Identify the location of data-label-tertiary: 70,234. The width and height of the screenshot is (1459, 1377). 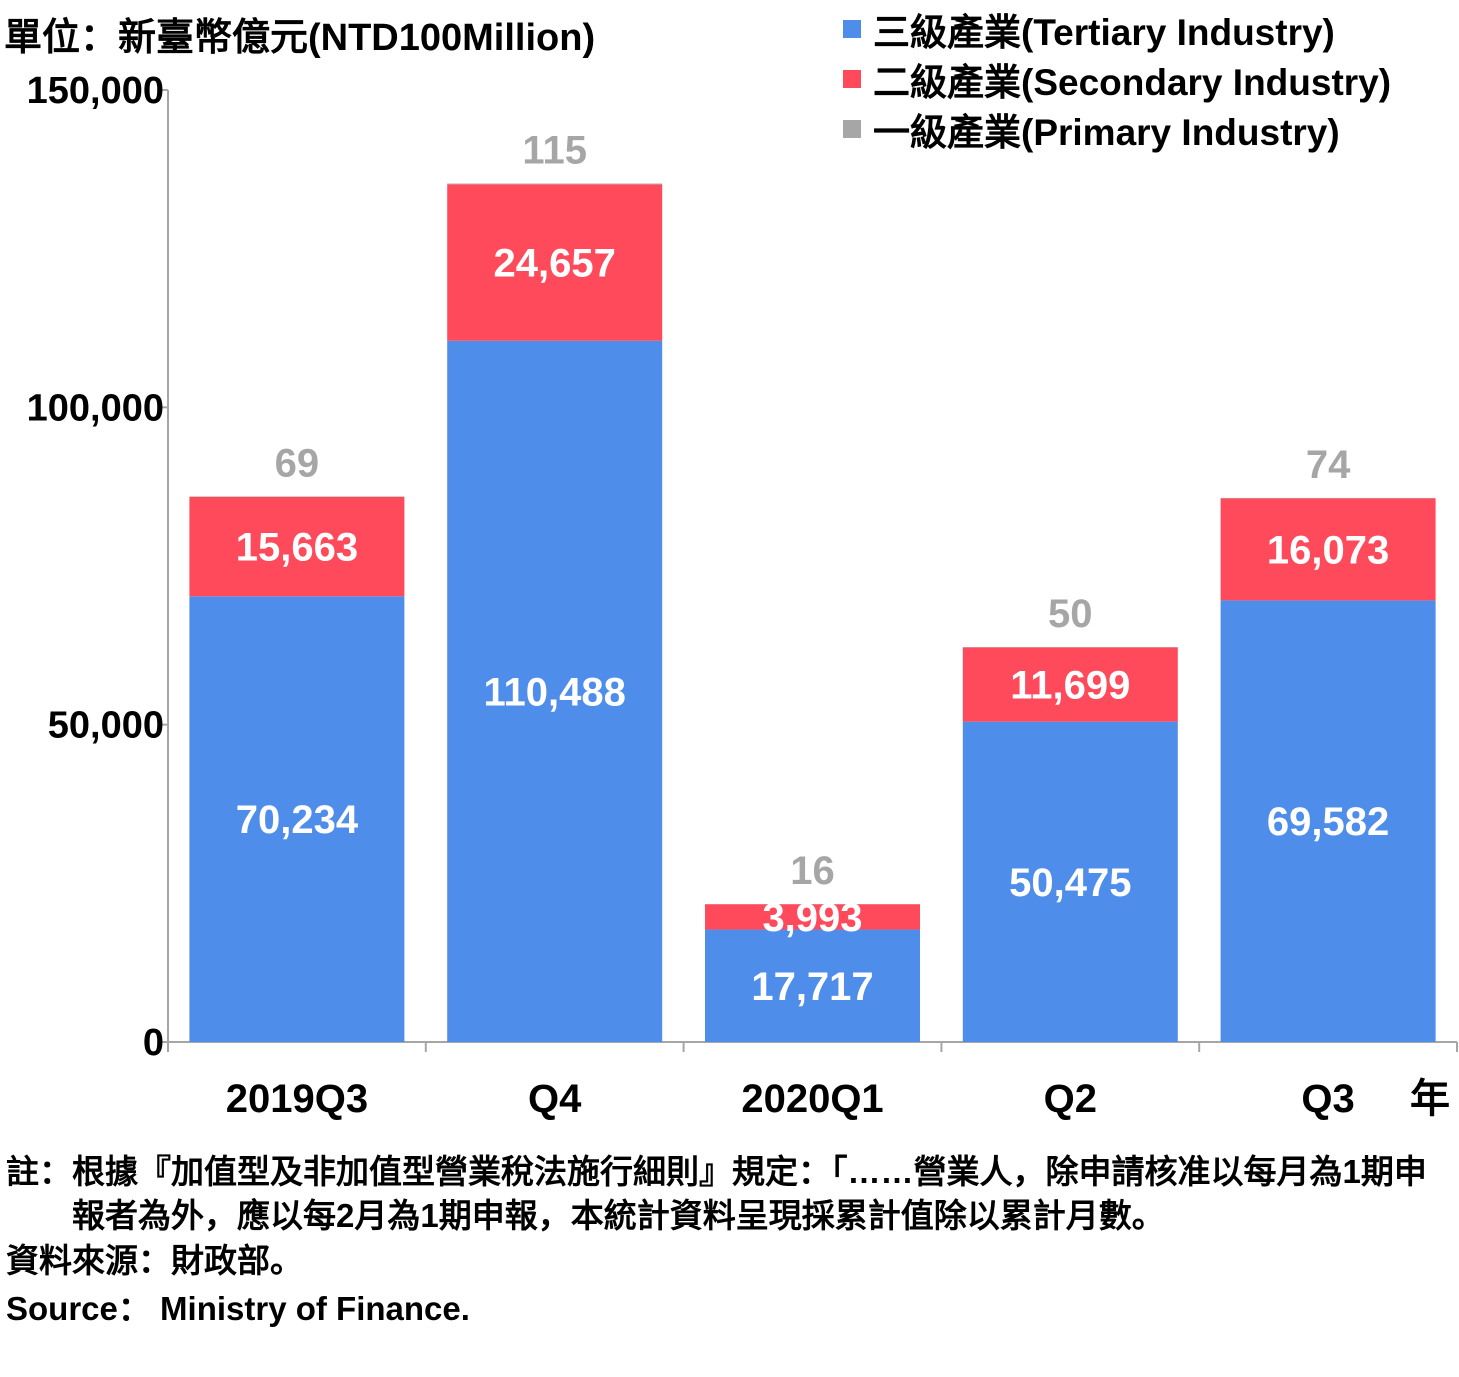
(297, 820).